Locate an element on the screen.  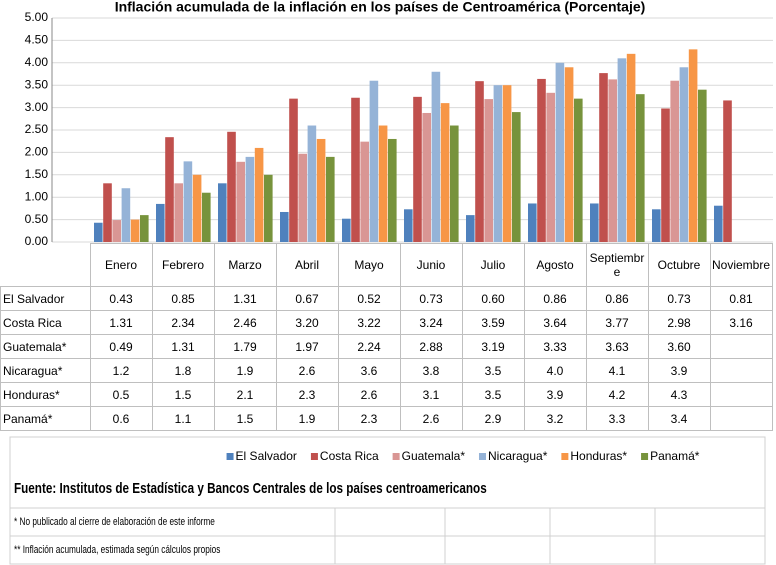
corner-cell is located at coordinates (45, 265).